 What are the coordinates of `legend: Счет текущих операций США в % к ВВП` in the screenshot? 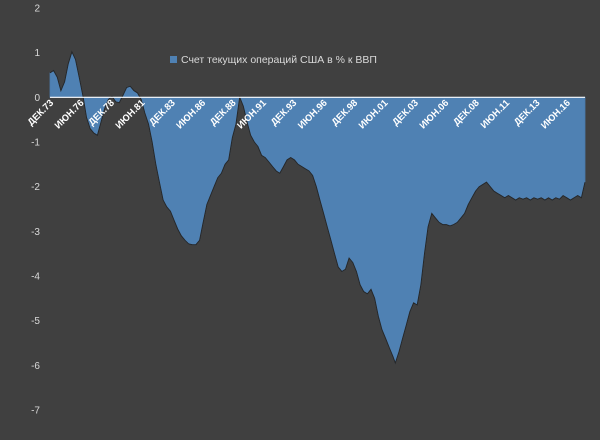 It's located at (273, 60).